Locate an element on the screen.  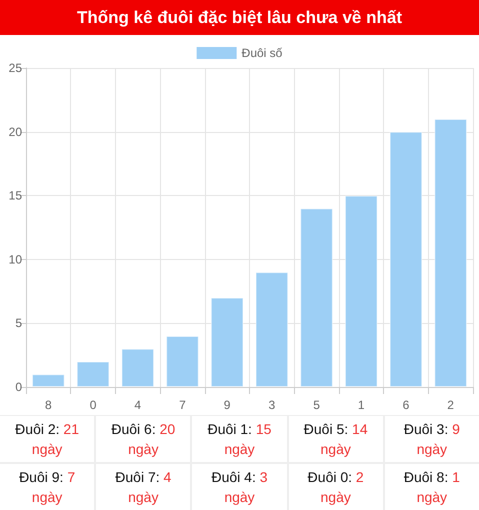
text: Đuôi 8: 1 ngày is located at coordinates (432, 487).